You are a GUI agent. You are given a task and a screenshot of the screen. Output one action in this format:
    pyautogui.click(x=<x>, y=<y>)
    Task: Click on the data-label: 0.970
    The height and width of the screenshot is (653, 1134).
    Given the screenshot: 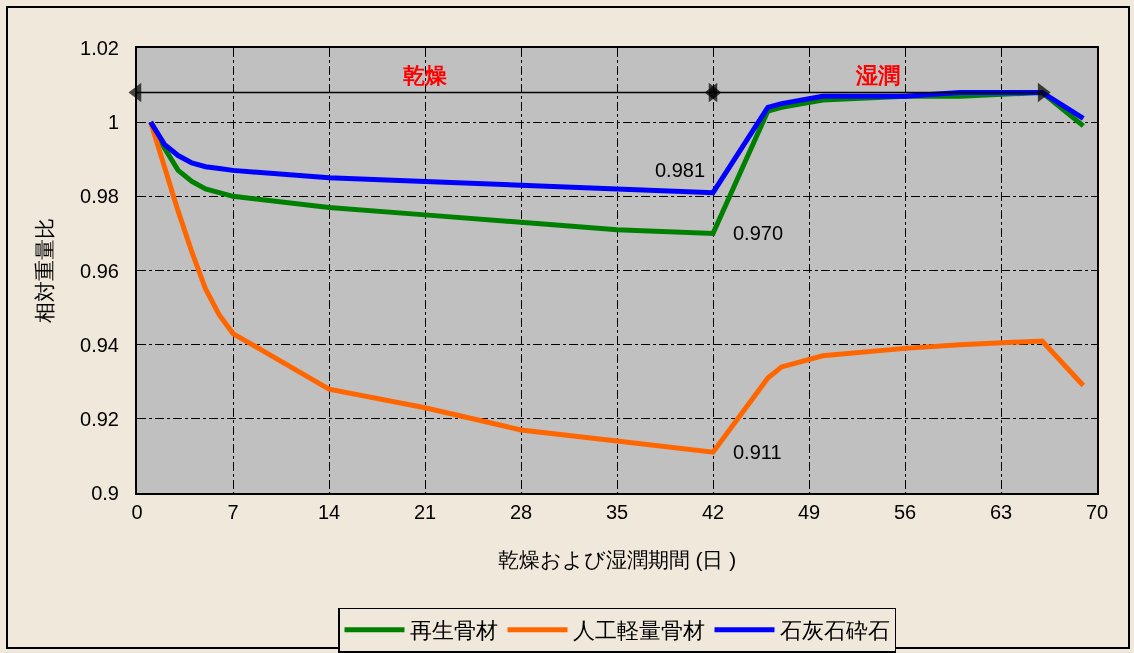 What is the action you would take?
    pyautogui.click(x=758, y=233)
    